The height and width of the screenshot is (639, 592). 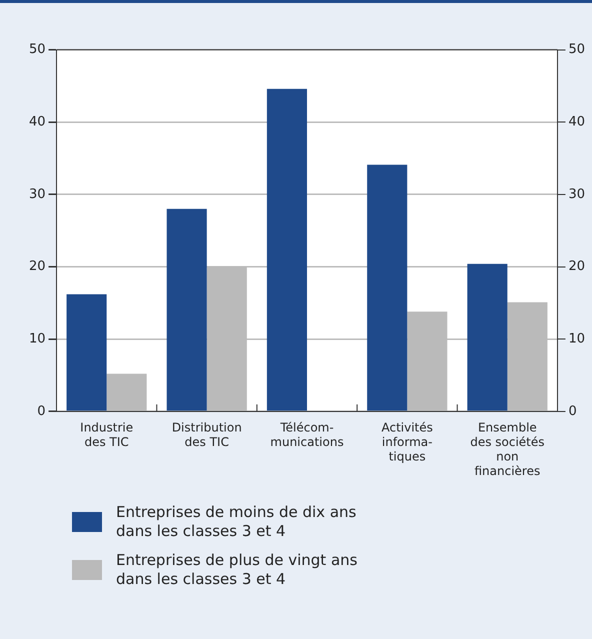 I want to click on legend-label: Entreprises de moins de dix ans dans les classes 3 et 4, so click(x=237, y=522).